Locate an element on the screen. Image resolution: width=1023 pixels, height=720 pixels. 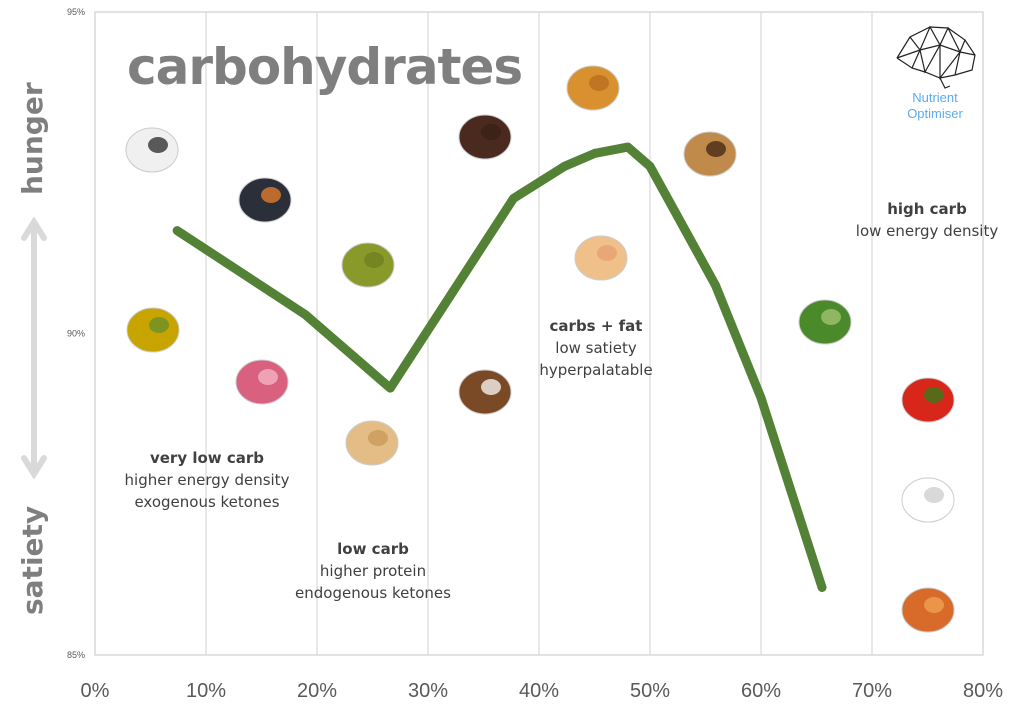
tomato-icon is located at coordinates (928, 400).